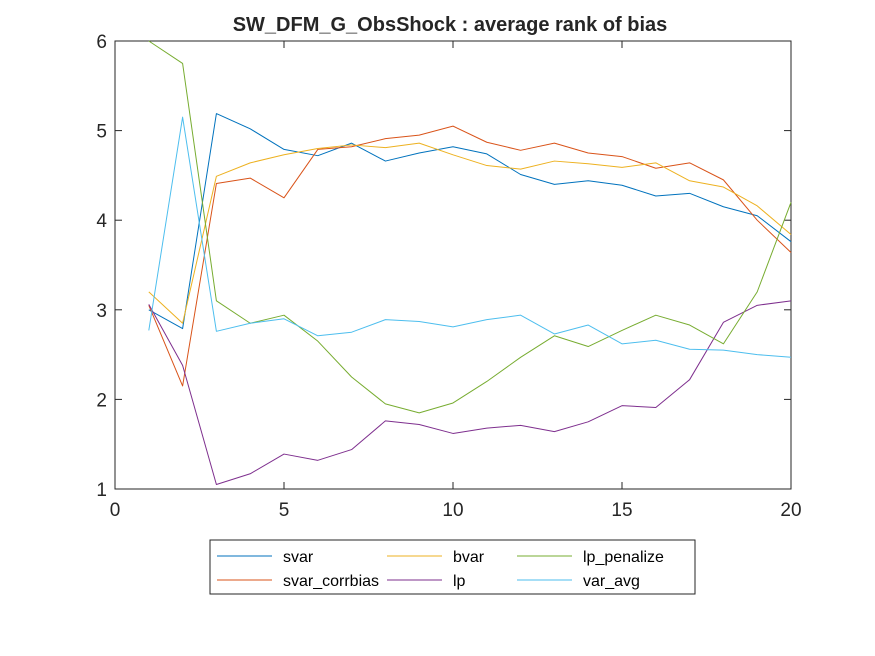 The image size is (875, 656). I want to click on y-tick-label: 3, so click(101, 311).